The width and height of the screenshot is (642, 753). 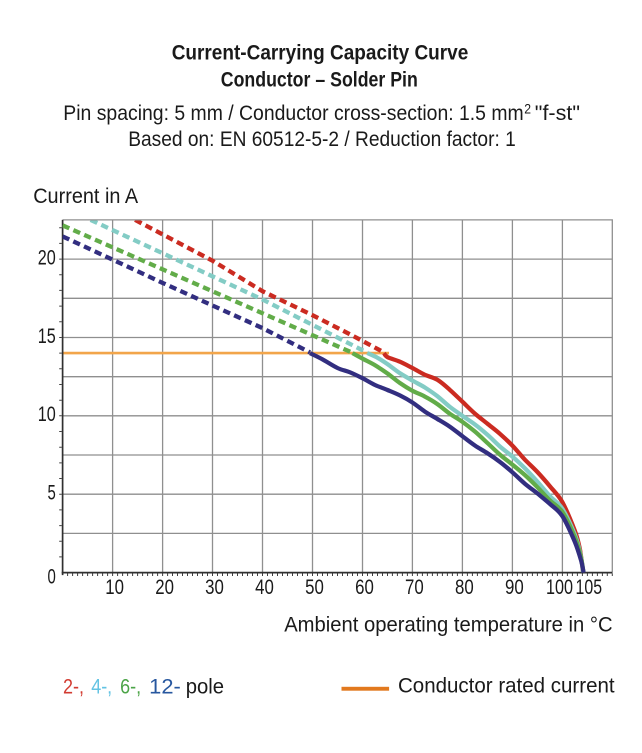 I want to click on svg-text: Conductor rated current, so click(x=506, y=686).